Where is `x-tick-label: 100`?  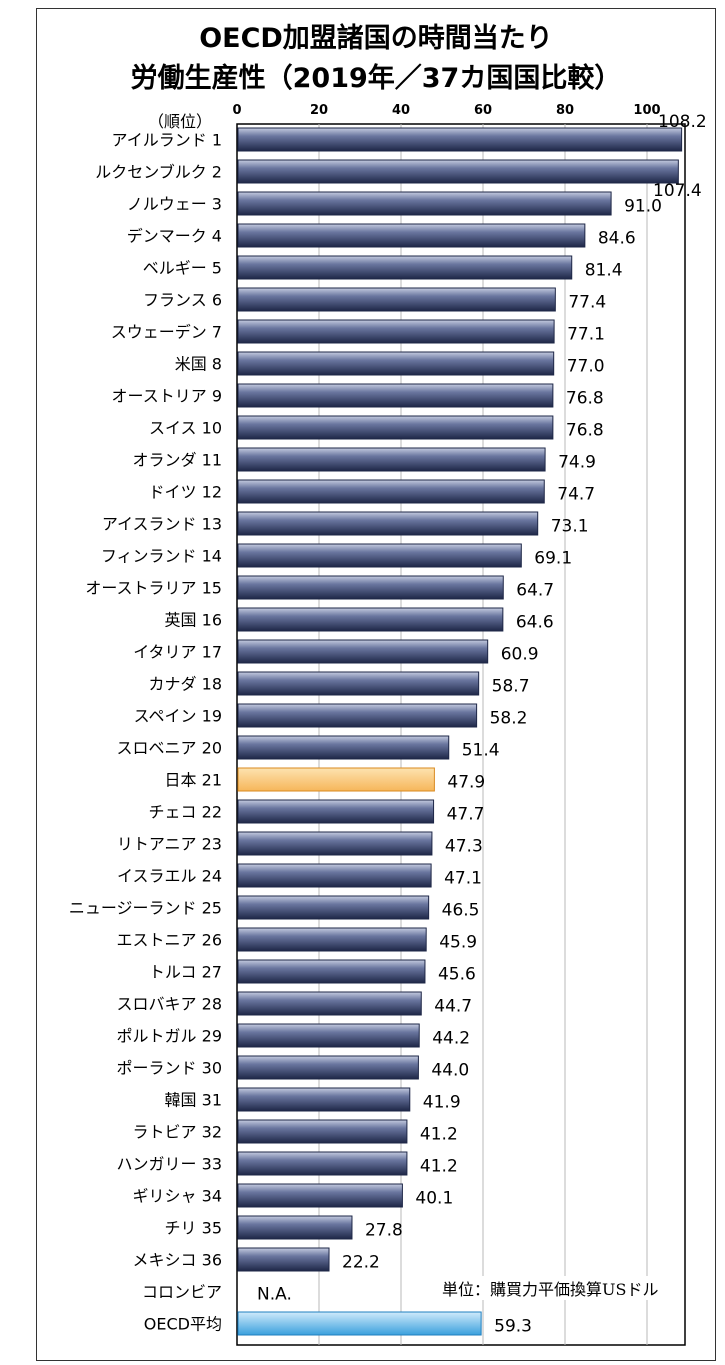 x-tick-label: 100 is located at coordinates (646, 110).